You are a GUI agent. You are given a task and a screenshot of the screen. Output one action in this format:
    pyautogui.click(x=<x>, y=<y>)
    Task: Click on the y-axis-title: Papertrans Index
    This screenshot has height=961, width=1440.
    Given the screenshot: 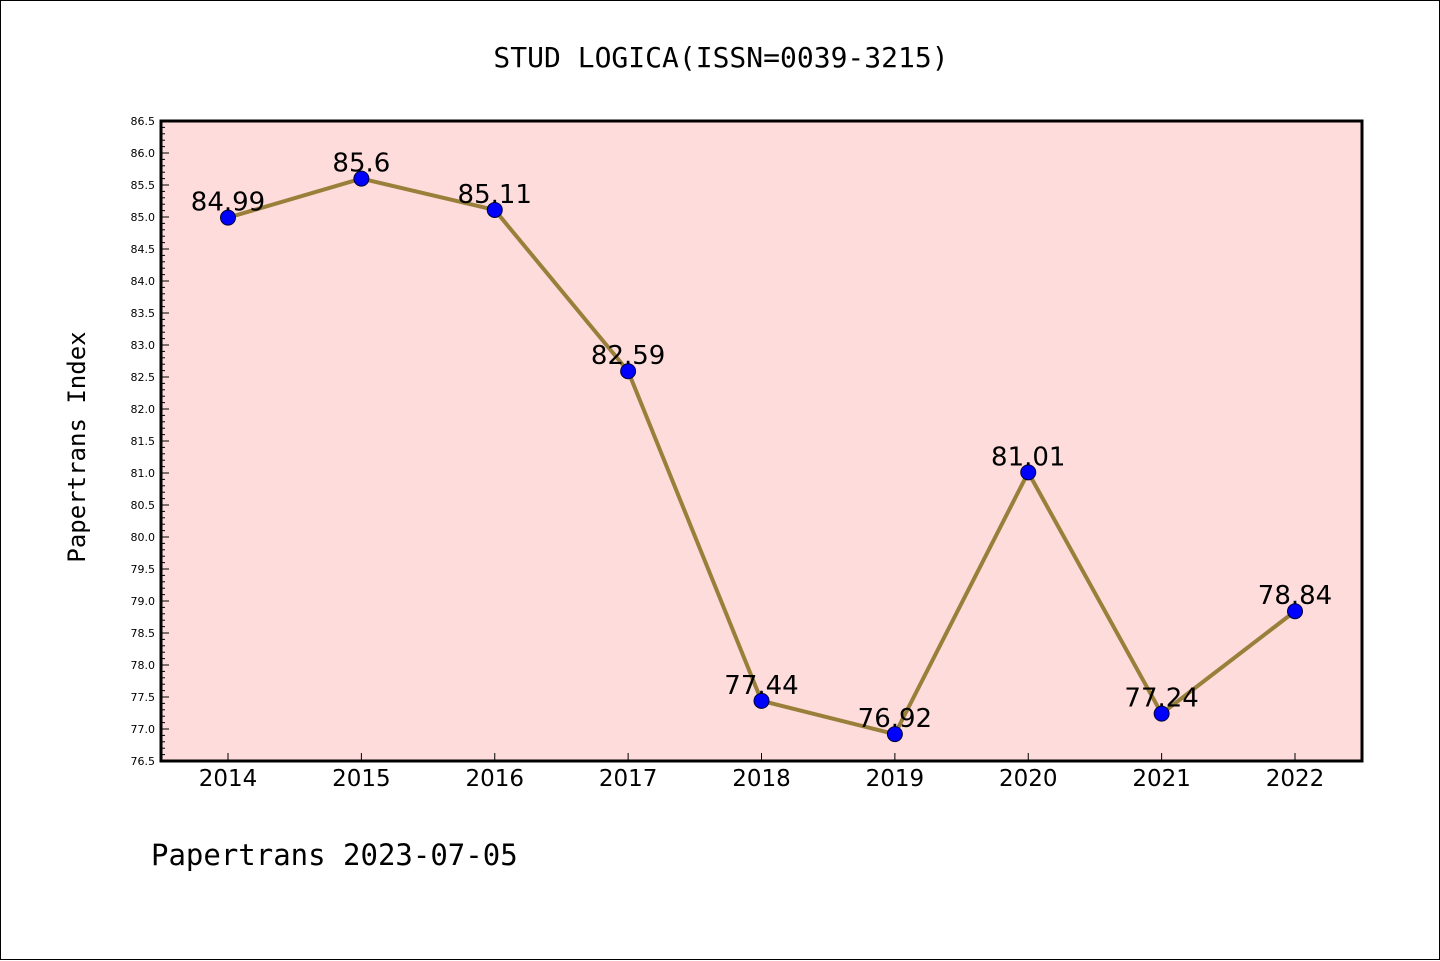 What is the action you would take?
    pyautogui.click(x=77, y=446)
    